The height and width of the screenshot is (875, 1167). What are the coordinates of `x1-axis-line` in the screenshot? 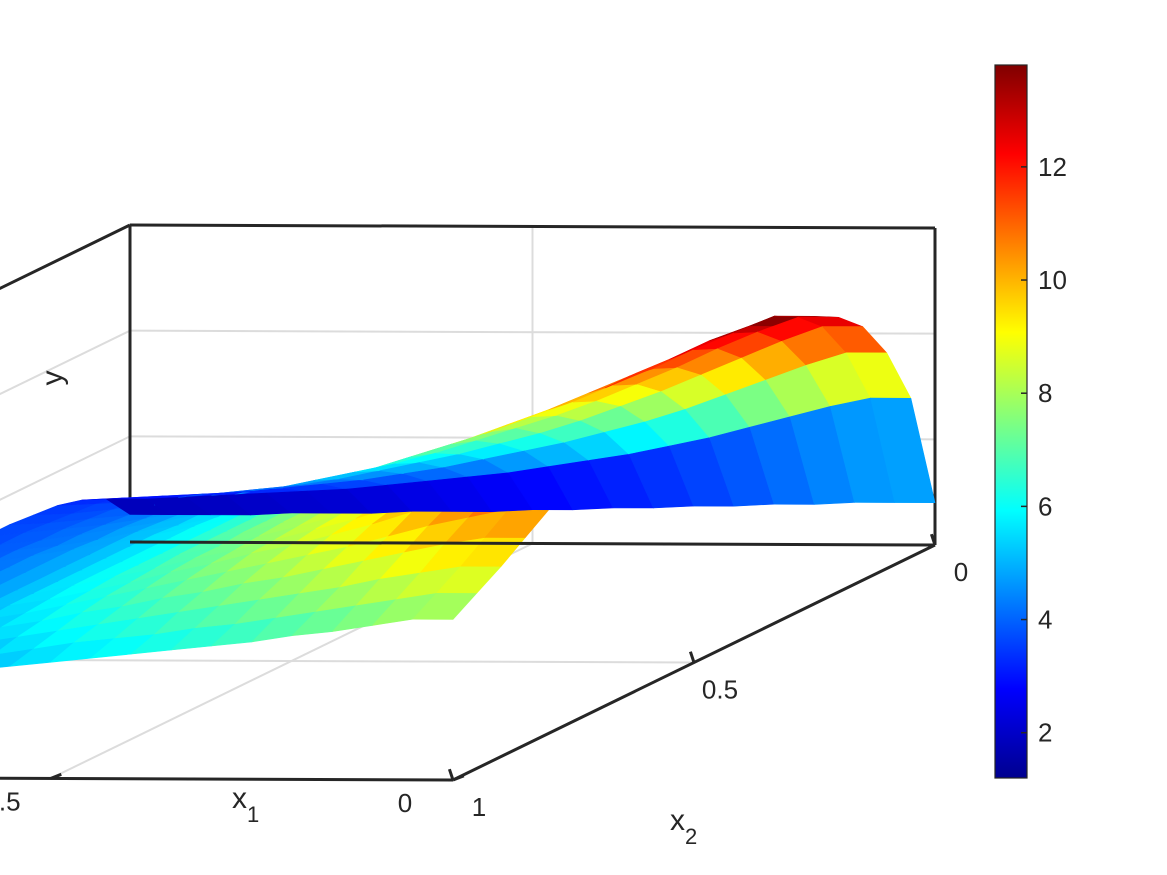 It's located at (227, 779).